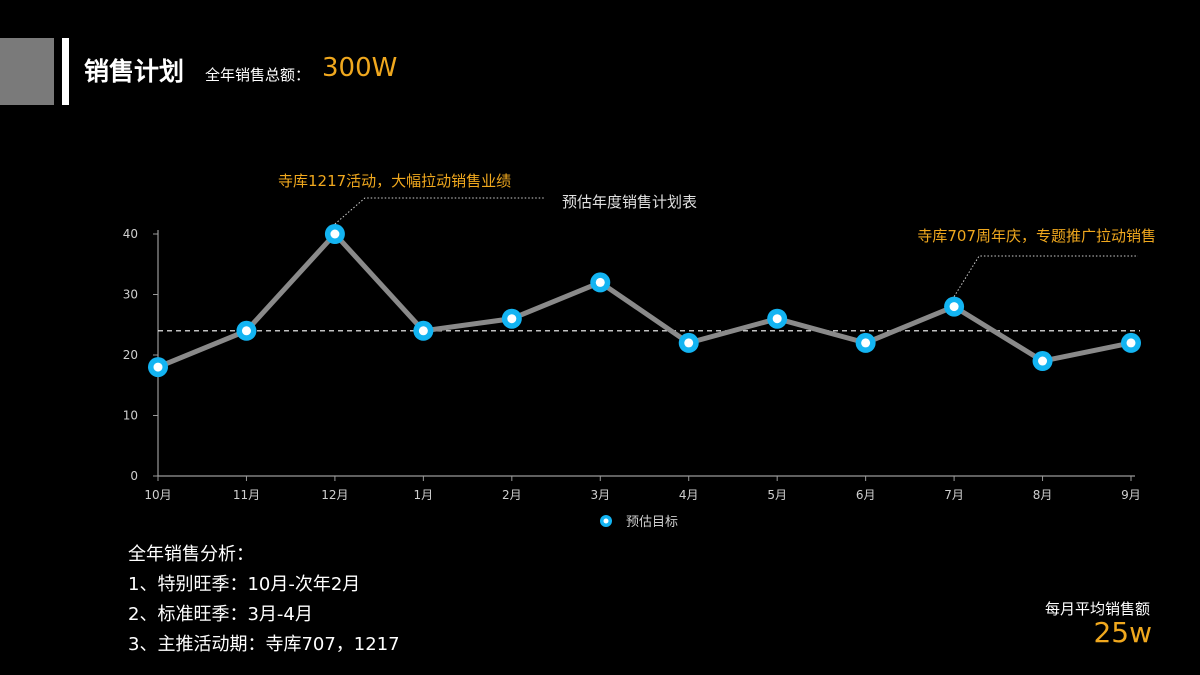 The image size is (1200, 675). What do you see at coordinates (157, 495) in the screenshot?
I see `x-tick-label: 10月` at bounding box center [157, 495].